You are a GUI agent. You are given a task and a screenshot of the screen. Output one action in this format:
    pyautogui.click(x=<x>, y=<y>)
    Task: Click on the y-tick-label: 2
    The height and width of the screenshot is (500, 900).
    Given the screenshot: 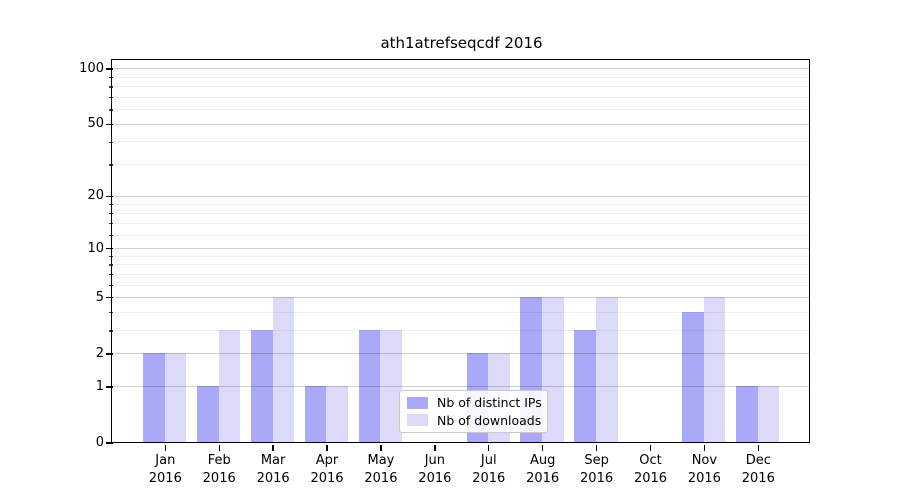 What is the action you would take?
    pyautogui.click(x=99, y=353)
    